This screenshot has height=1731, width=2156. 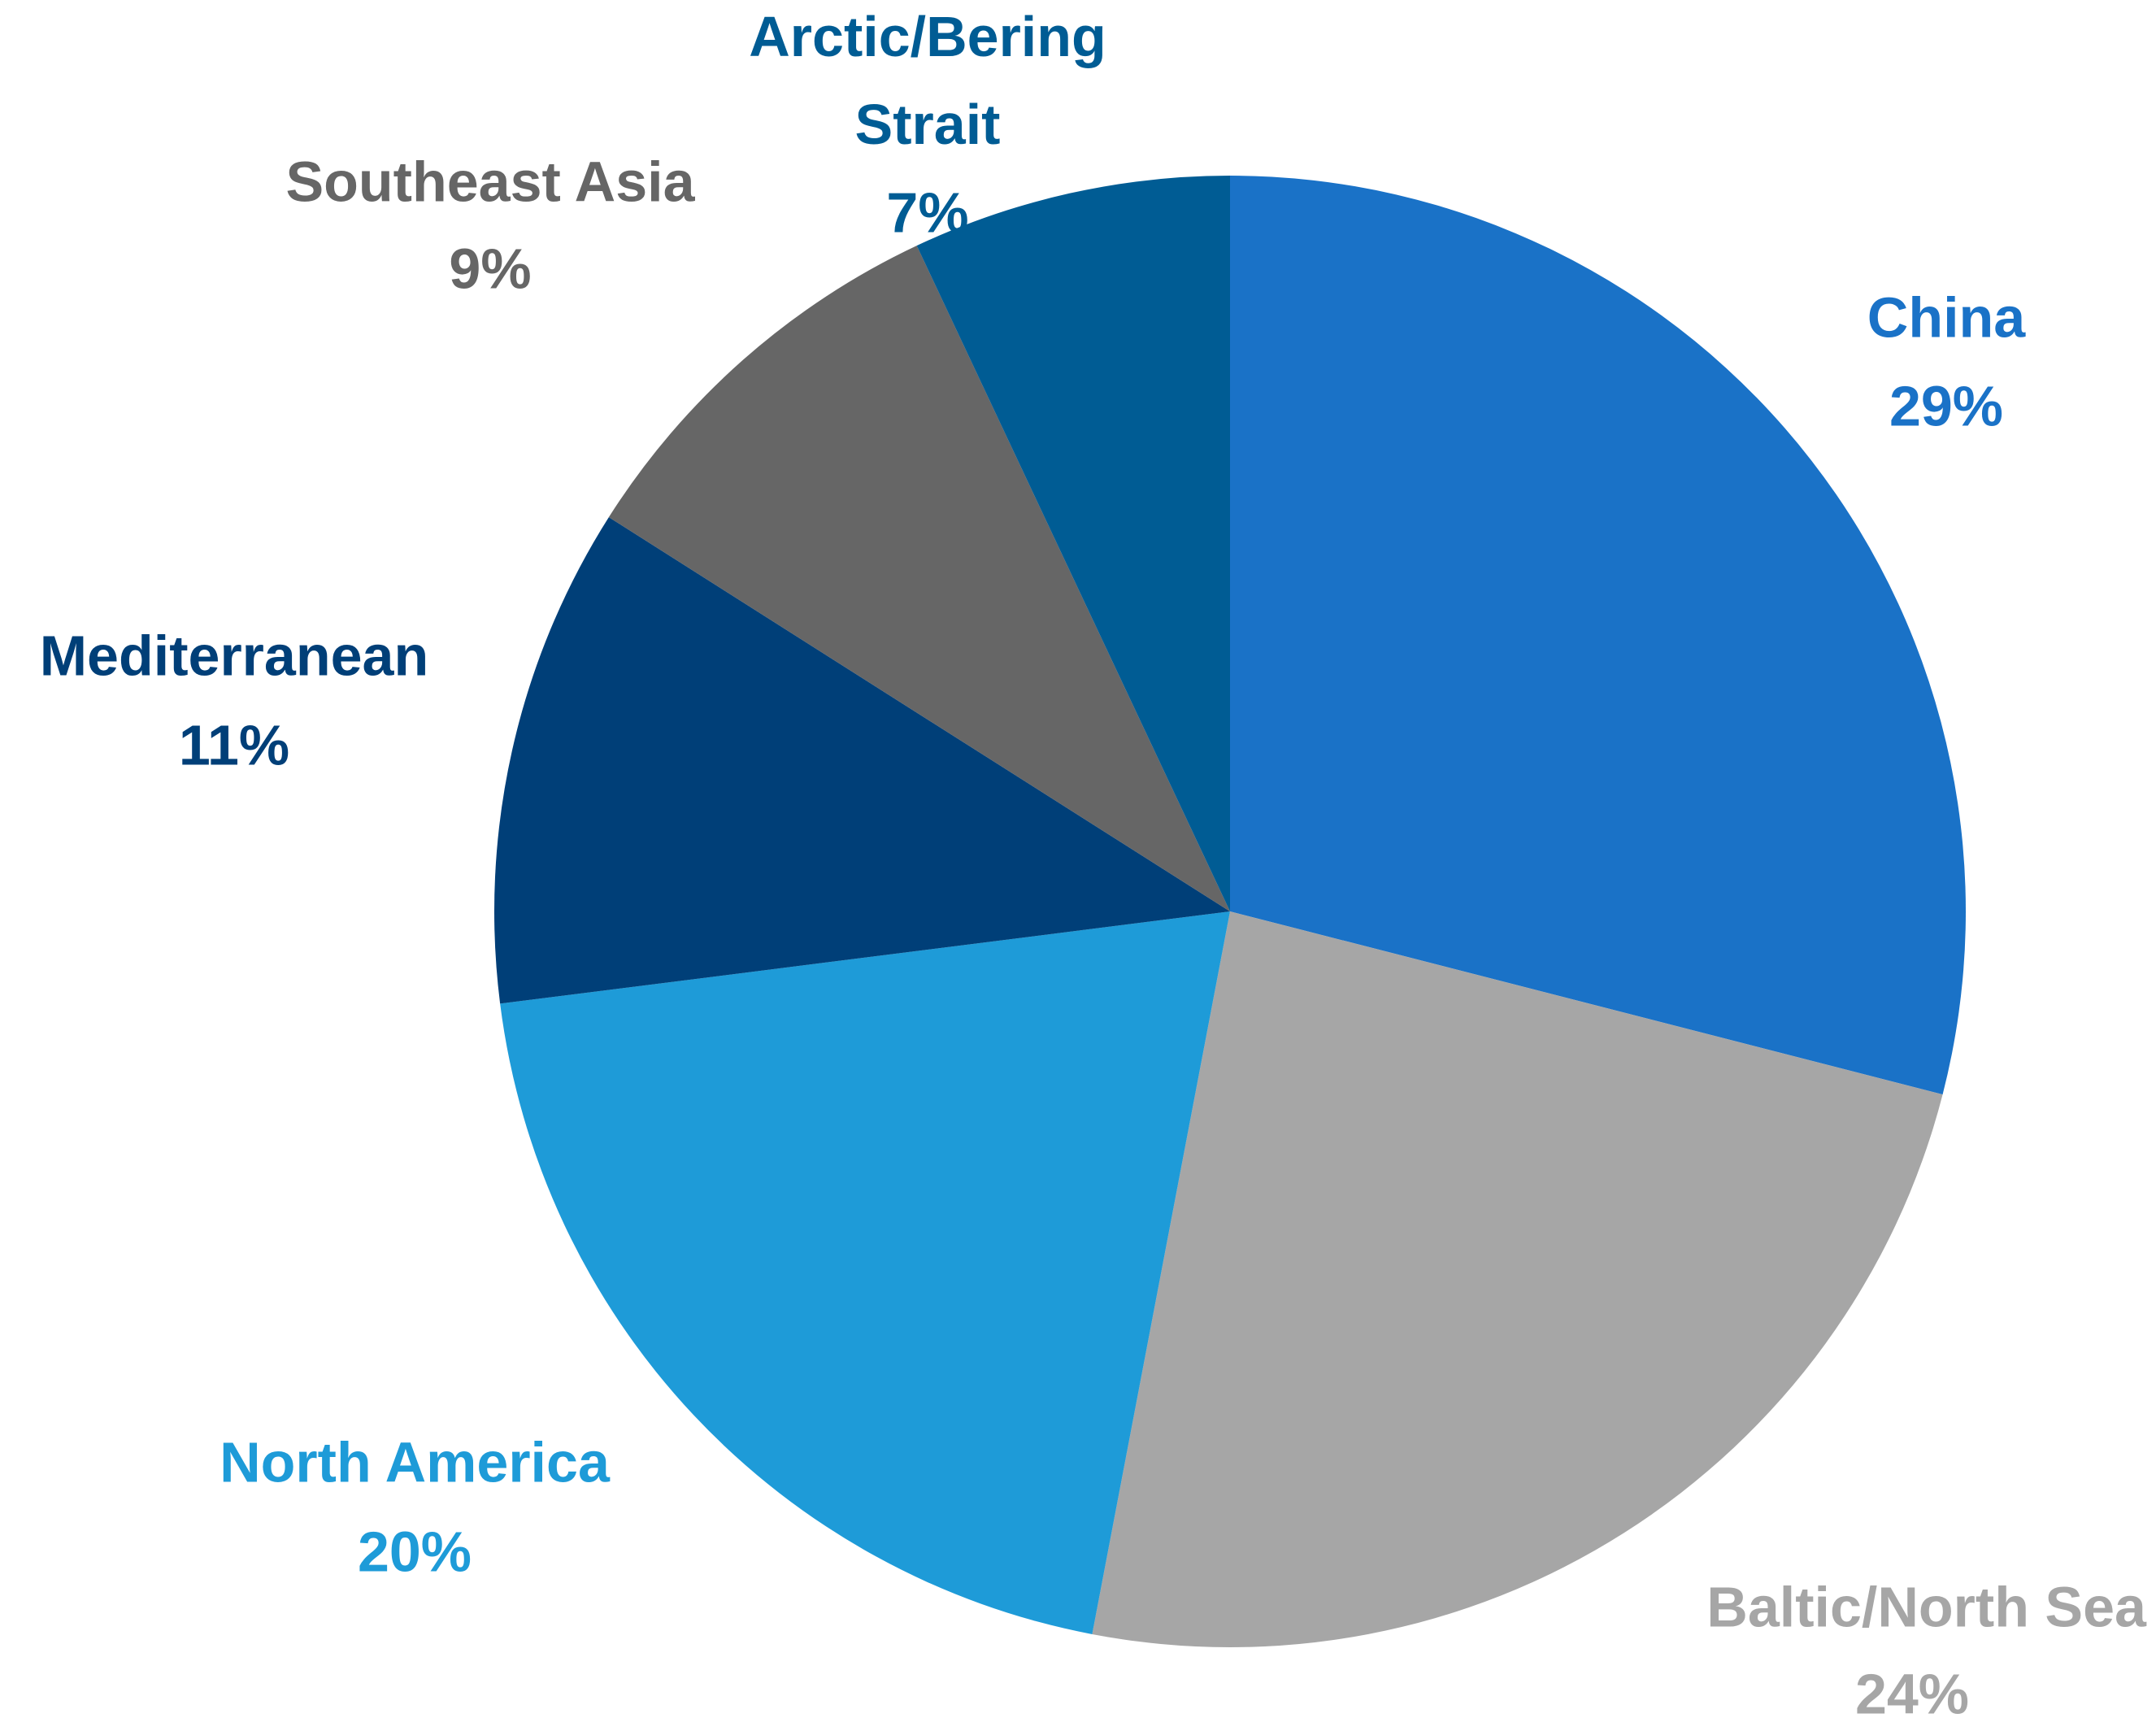 I want to click on value-label: 7%, so click(x=927, y=212).